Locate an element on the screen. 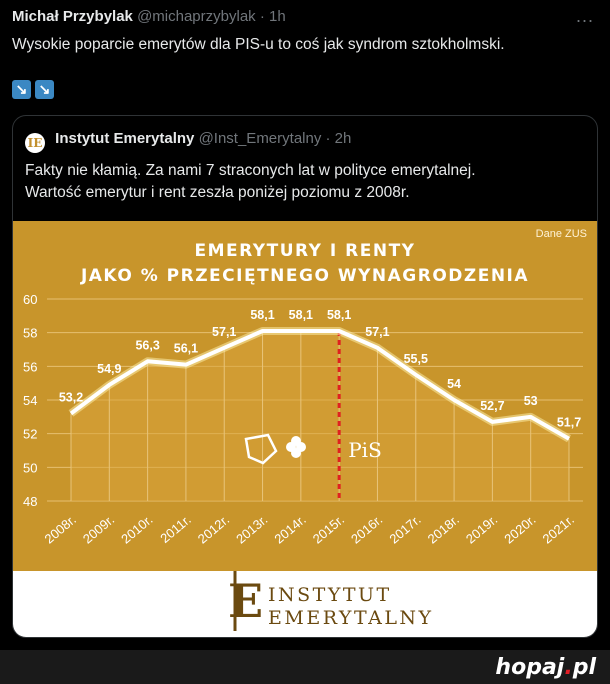 This screenshot has width=610, height=684. footer-name-line2: EMERYTALNY is located at coordinates (351, 618).